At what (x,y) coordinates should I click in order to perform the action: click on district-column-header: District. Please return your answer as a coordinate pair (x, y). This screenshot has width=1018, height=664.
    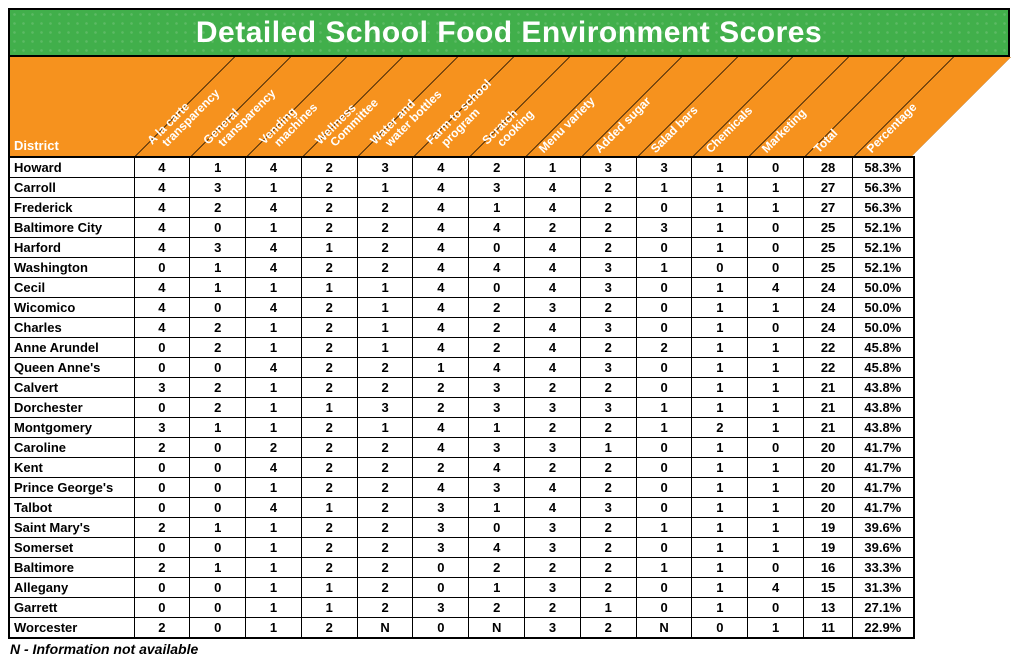
    Looking at the image, I should click on (36, 145).